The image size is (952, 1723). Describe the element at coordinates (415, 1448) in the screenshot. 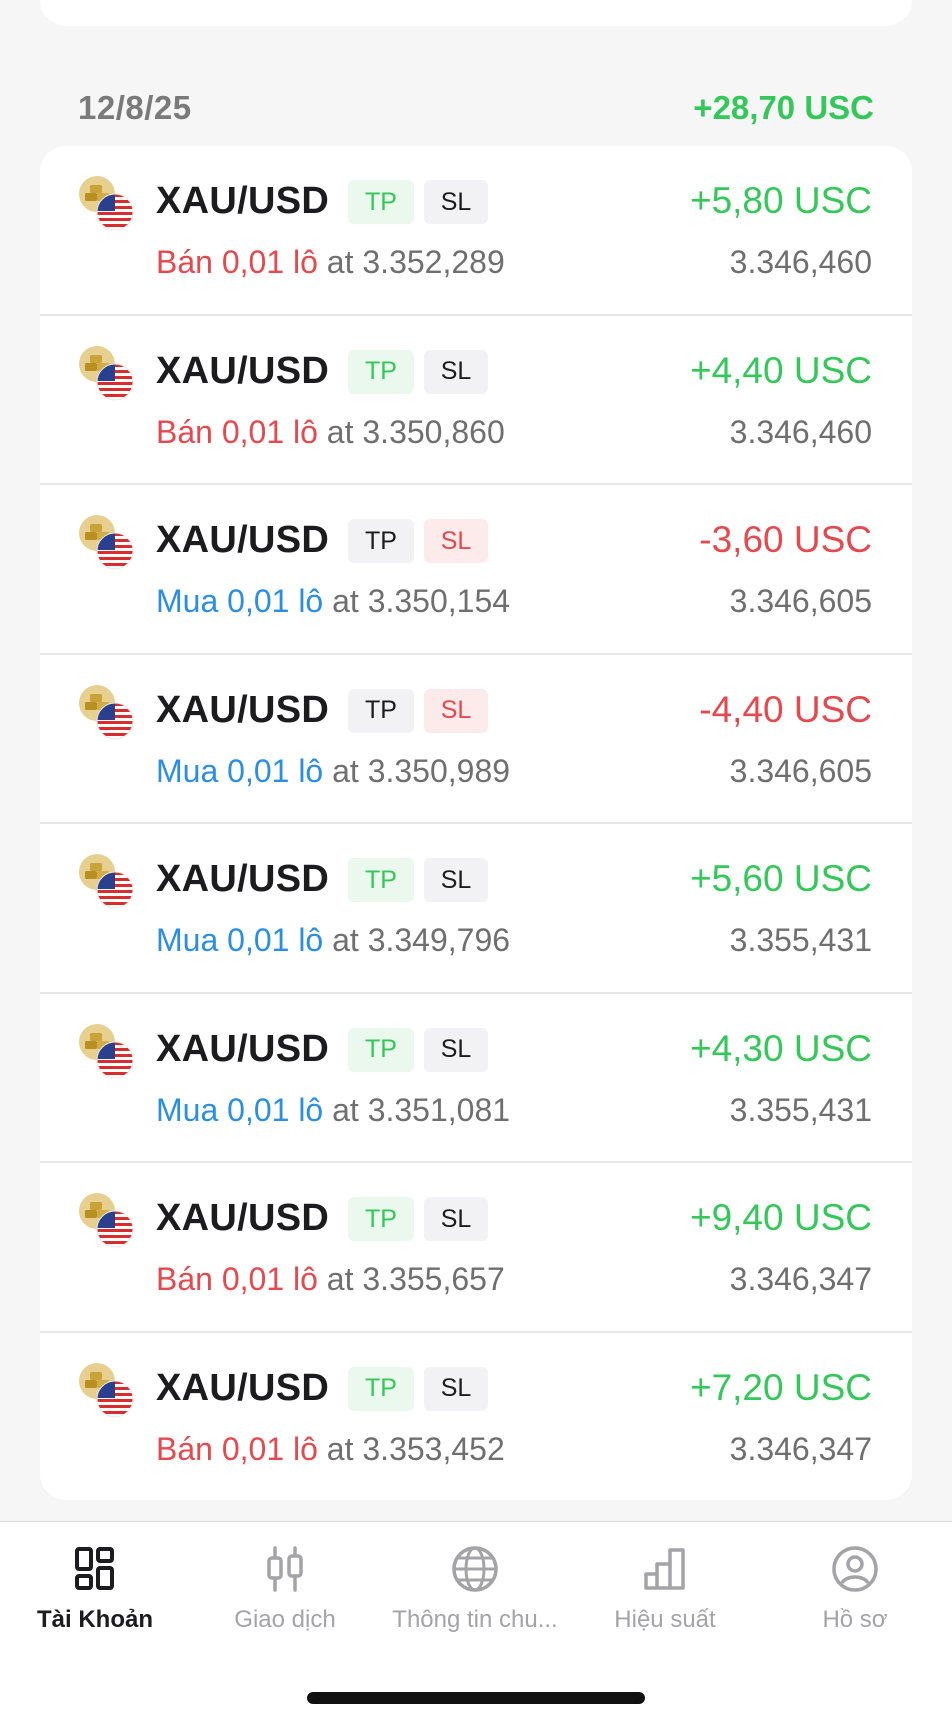

I see `order-open-price: at 3.353,452` at that location.